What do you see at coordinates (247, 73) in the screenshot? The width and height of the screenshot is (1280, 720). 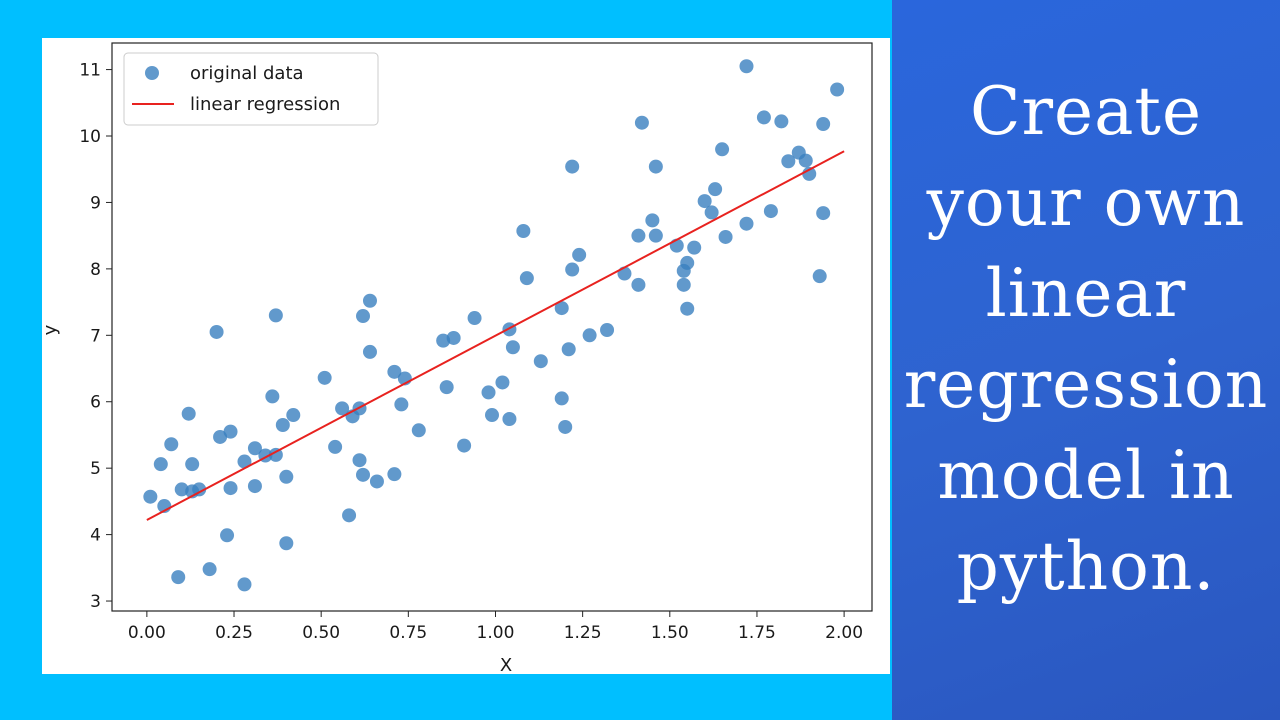 I see `legend-label-original-data: original data` at bounding box center [247, 73].